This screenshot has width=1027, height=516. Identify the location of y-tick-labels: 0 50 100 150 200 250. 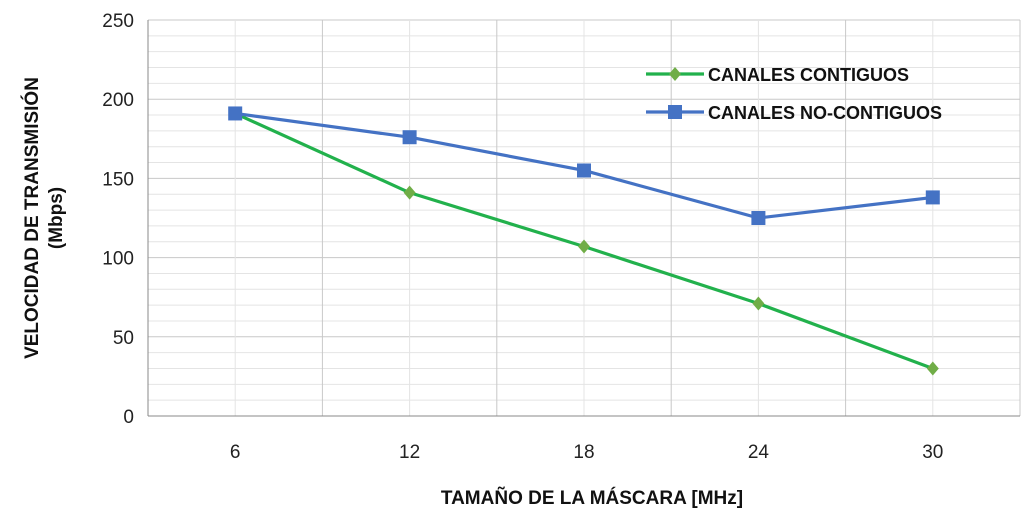
(118, 219).